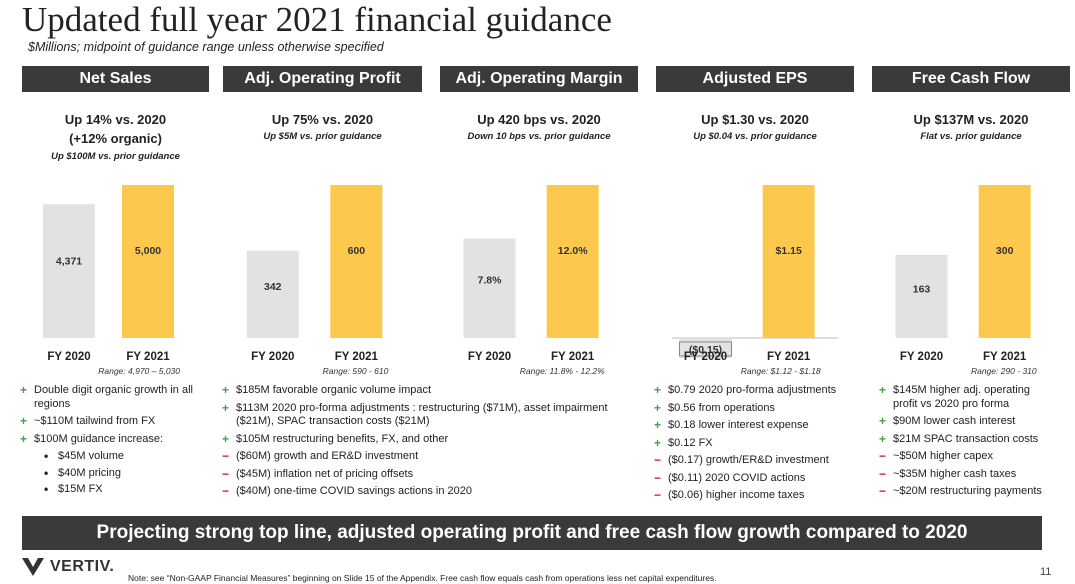 The height and width of the screenshot is (584, 1075). Describe the element at coordinates (1004, 371) in the screenshot. I see `guidance-range: Range: 290 - 310` at that location.